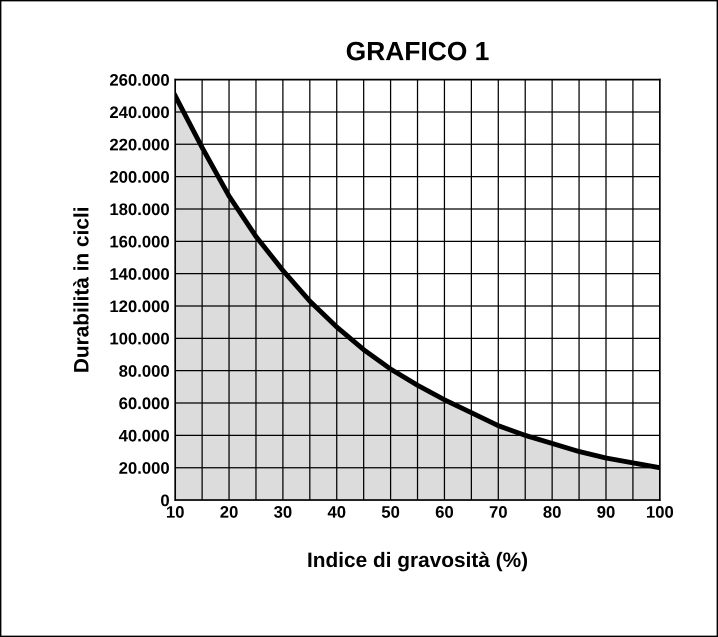  What do you see at coordinates (139, 80) in the screenshot?
I see `y-tick-label: 260.000` at bounding box center [139, 80].